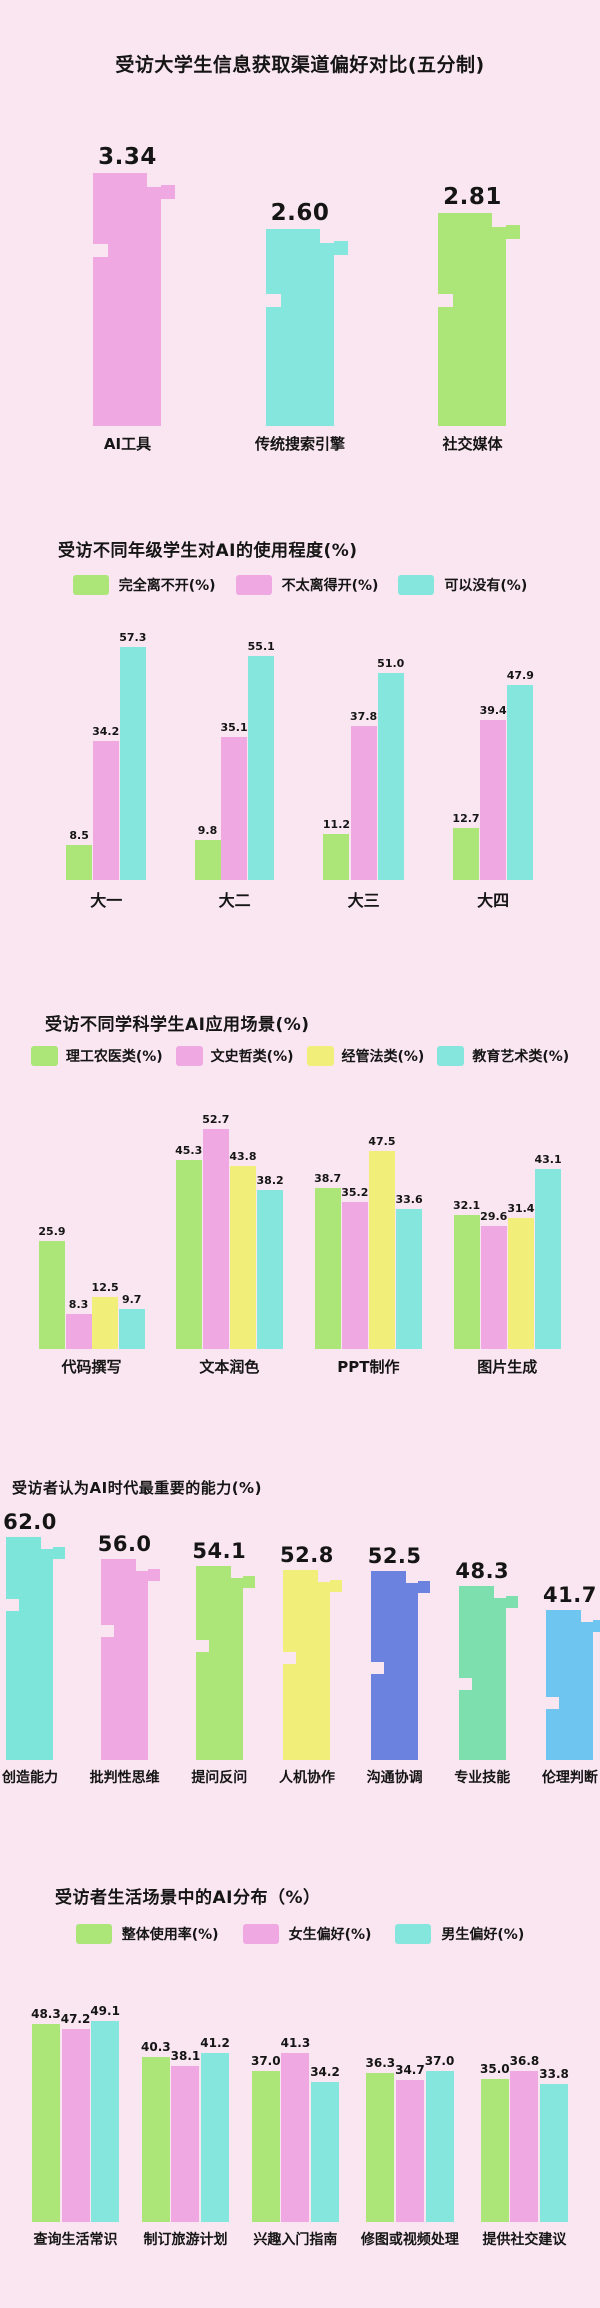 This screenshot has height=2308, width=600. What do you see at coordinates (124, 1544) in the screenshot?
I see `value-label: 56.0` at bounding box center [124, 1544].